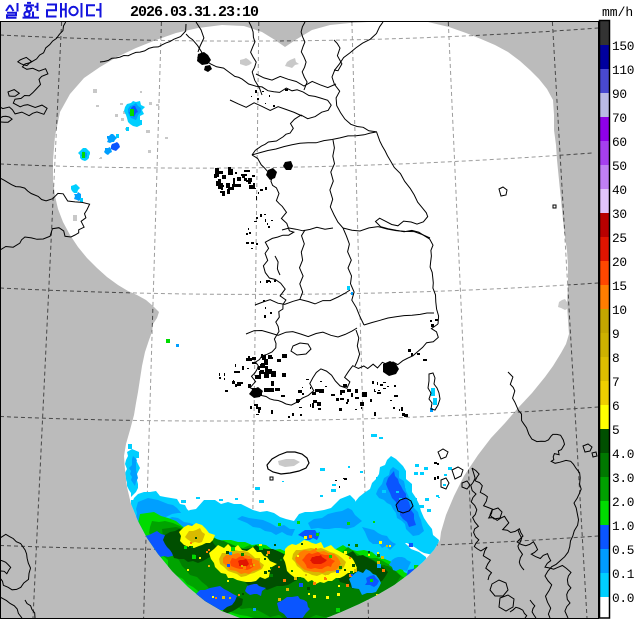  Describe the element at coordinates (619, 262) in the screenshot. I see `svg-text: 20` at that location.